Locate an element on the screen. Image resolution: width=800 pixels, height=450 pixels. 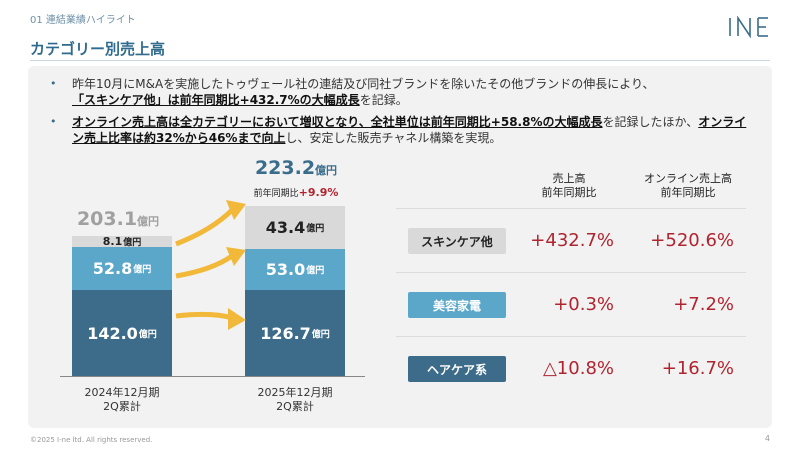
bar-2024-beauty: 52.8 億円 is located at coordinates (122, 268).